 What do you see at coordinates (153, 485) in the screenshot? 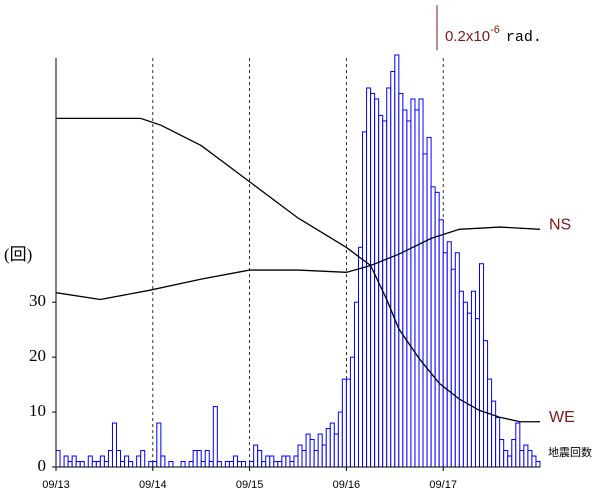
I see `x-tick-label: 09/14` at bounding box center [153, 485].